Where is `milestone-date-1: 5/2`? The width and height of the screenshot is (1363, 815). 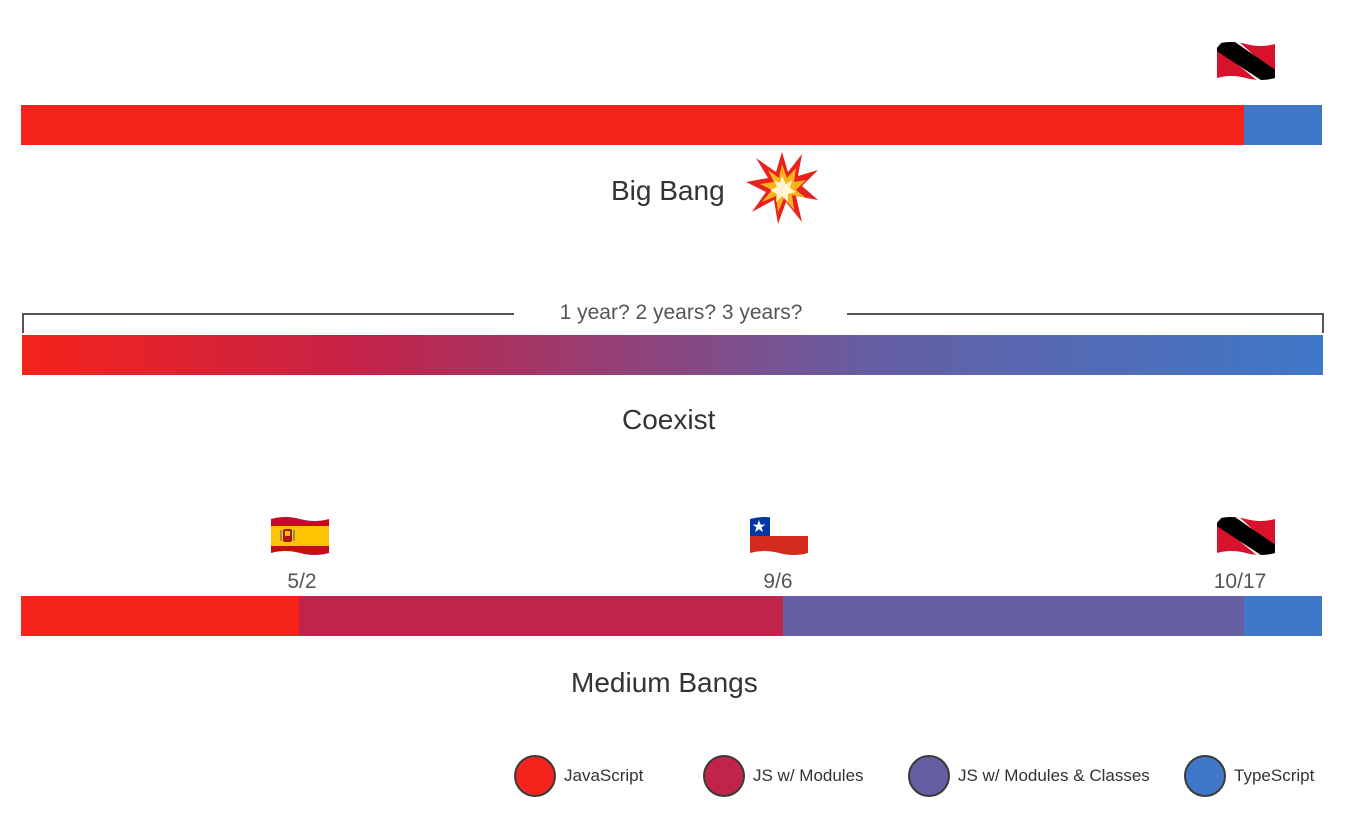 milestone-date-1: 5/2 is located at coordinates (302, 581).